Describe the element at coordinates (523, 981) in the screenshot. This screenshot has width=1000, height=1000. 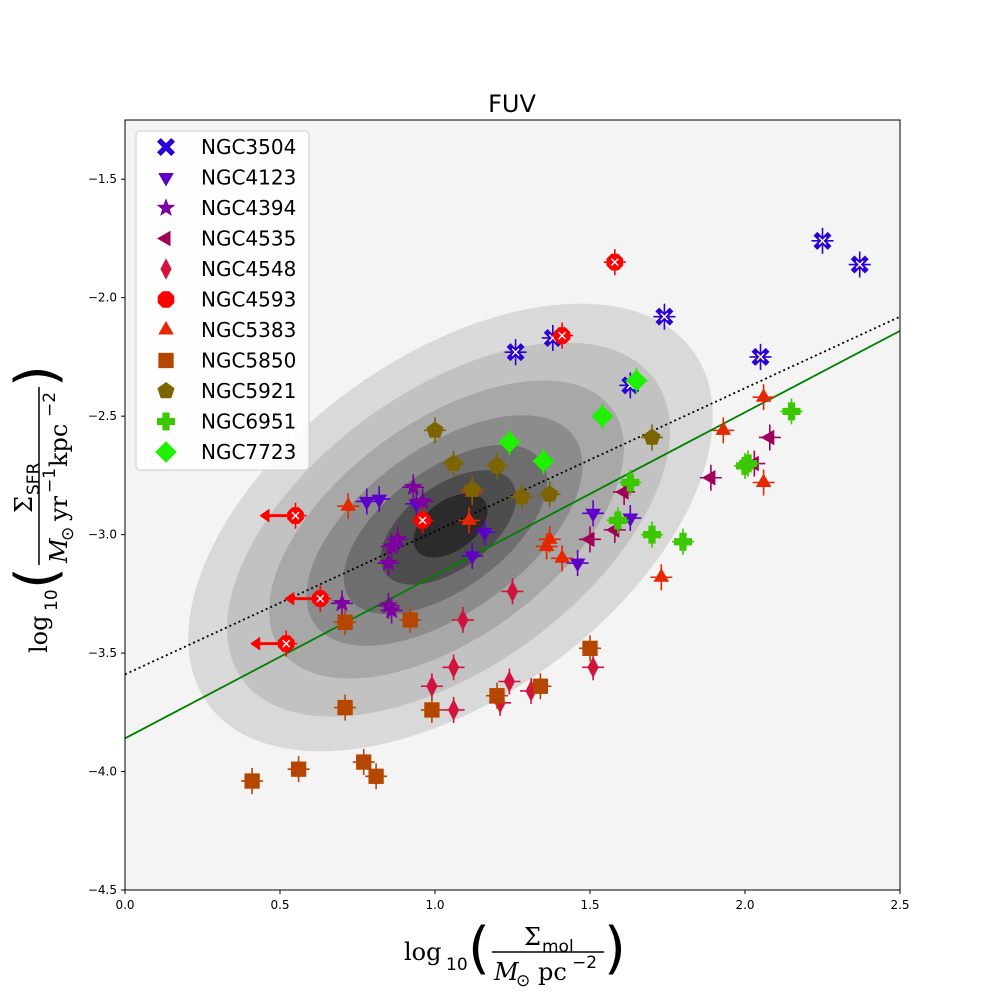
I see `x-label-denominator-sun: ⊙` at that location.